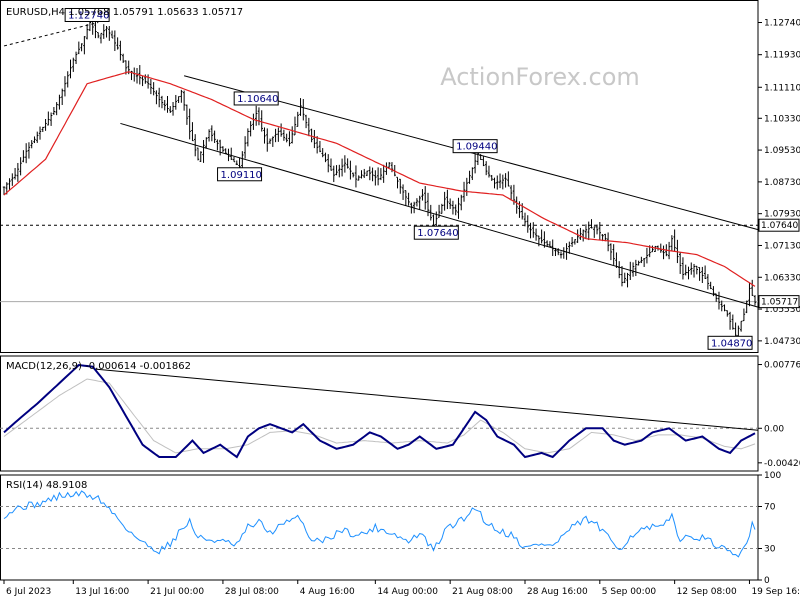 The width and height of the screenshot is (800, 600). What do you see at coordinates (782, 56) in the screenshot?
I see `price-tick-label: 1.11930` at bounding box center [782, 56].